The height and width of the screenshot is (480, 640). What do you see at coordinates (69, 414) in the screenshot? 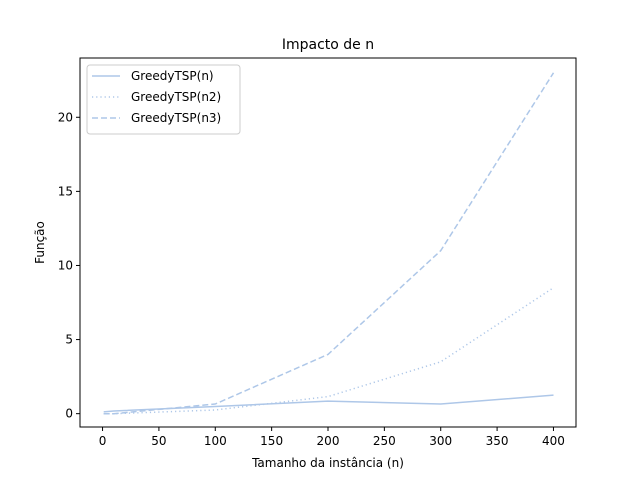
I see `y-tick-label: 0` at bounding box center [69, 414].